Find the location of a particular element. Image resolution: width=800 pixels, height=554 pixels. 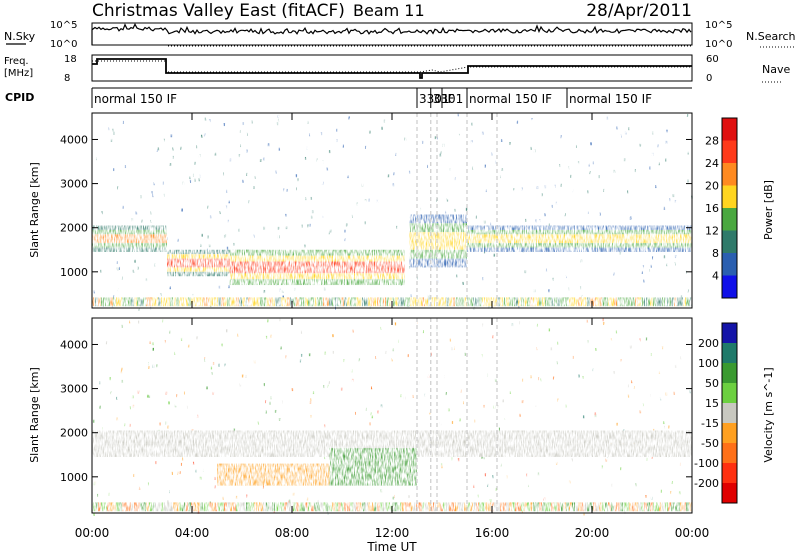

cpid-segment-label: IF is located at coordinates (449, 99).